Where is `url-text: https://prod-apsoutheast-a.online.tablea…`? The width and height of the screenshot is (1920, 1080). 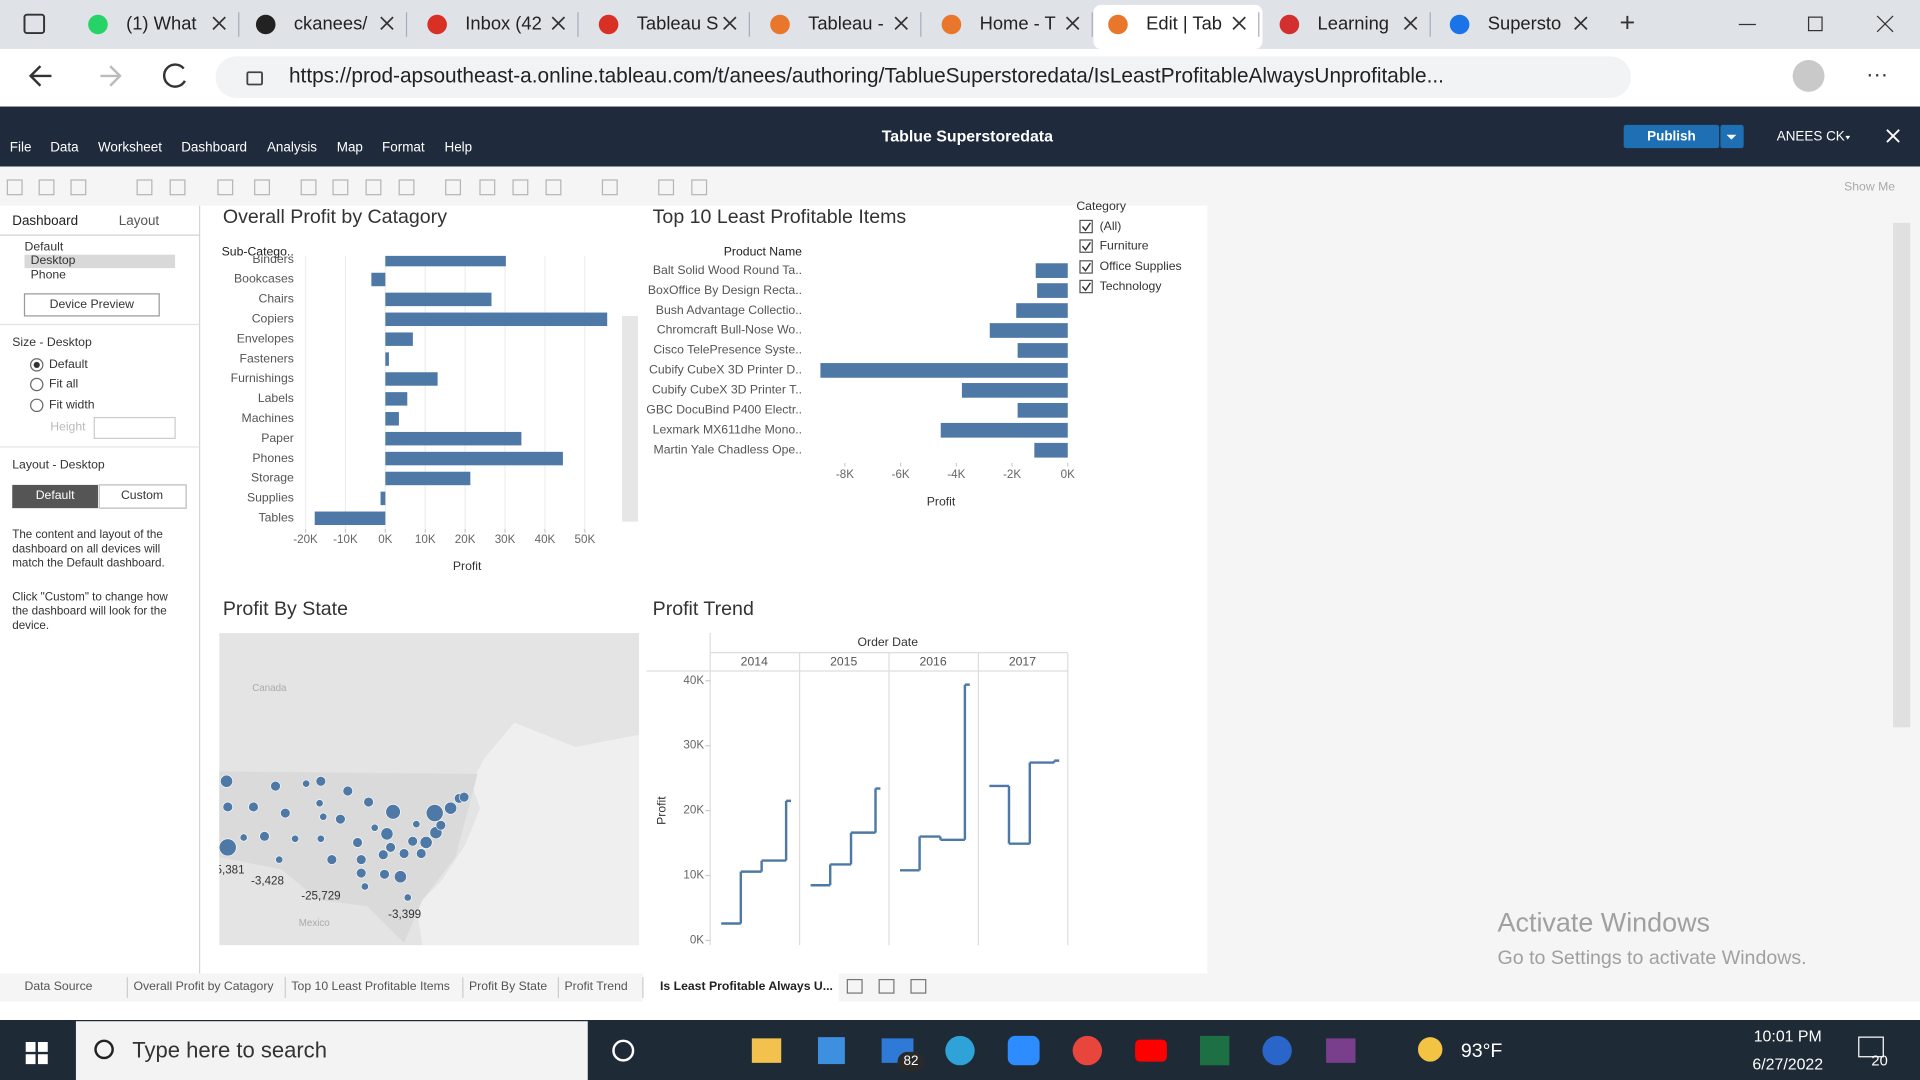 url-text: https://prod-apsoutheast-a.online.tablea… is located at coordinates (866, 76).